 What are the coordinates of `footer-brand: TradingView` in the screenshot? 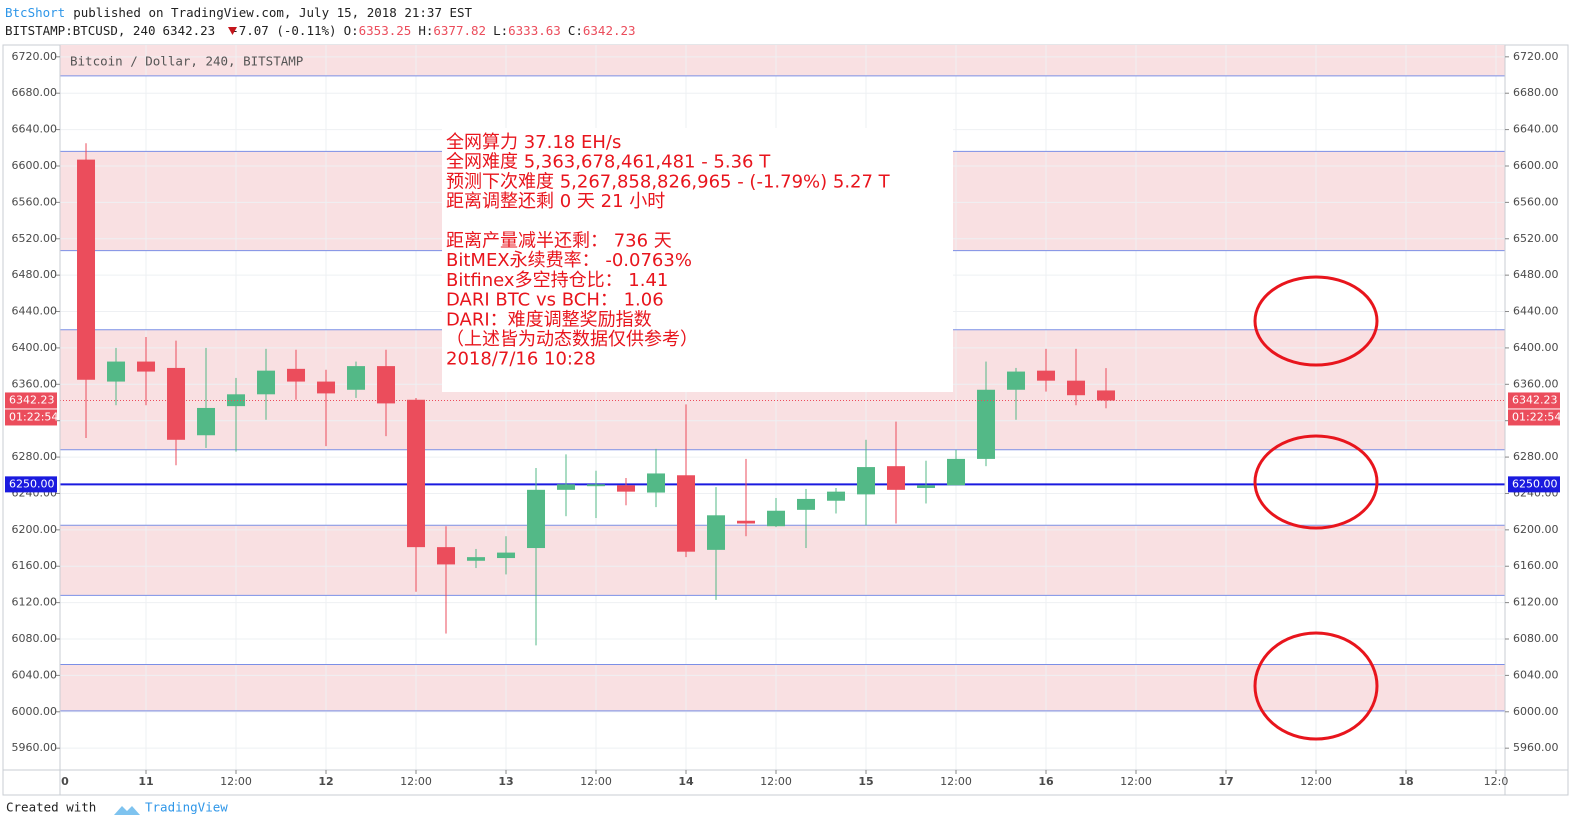 It's located at (186, 807).